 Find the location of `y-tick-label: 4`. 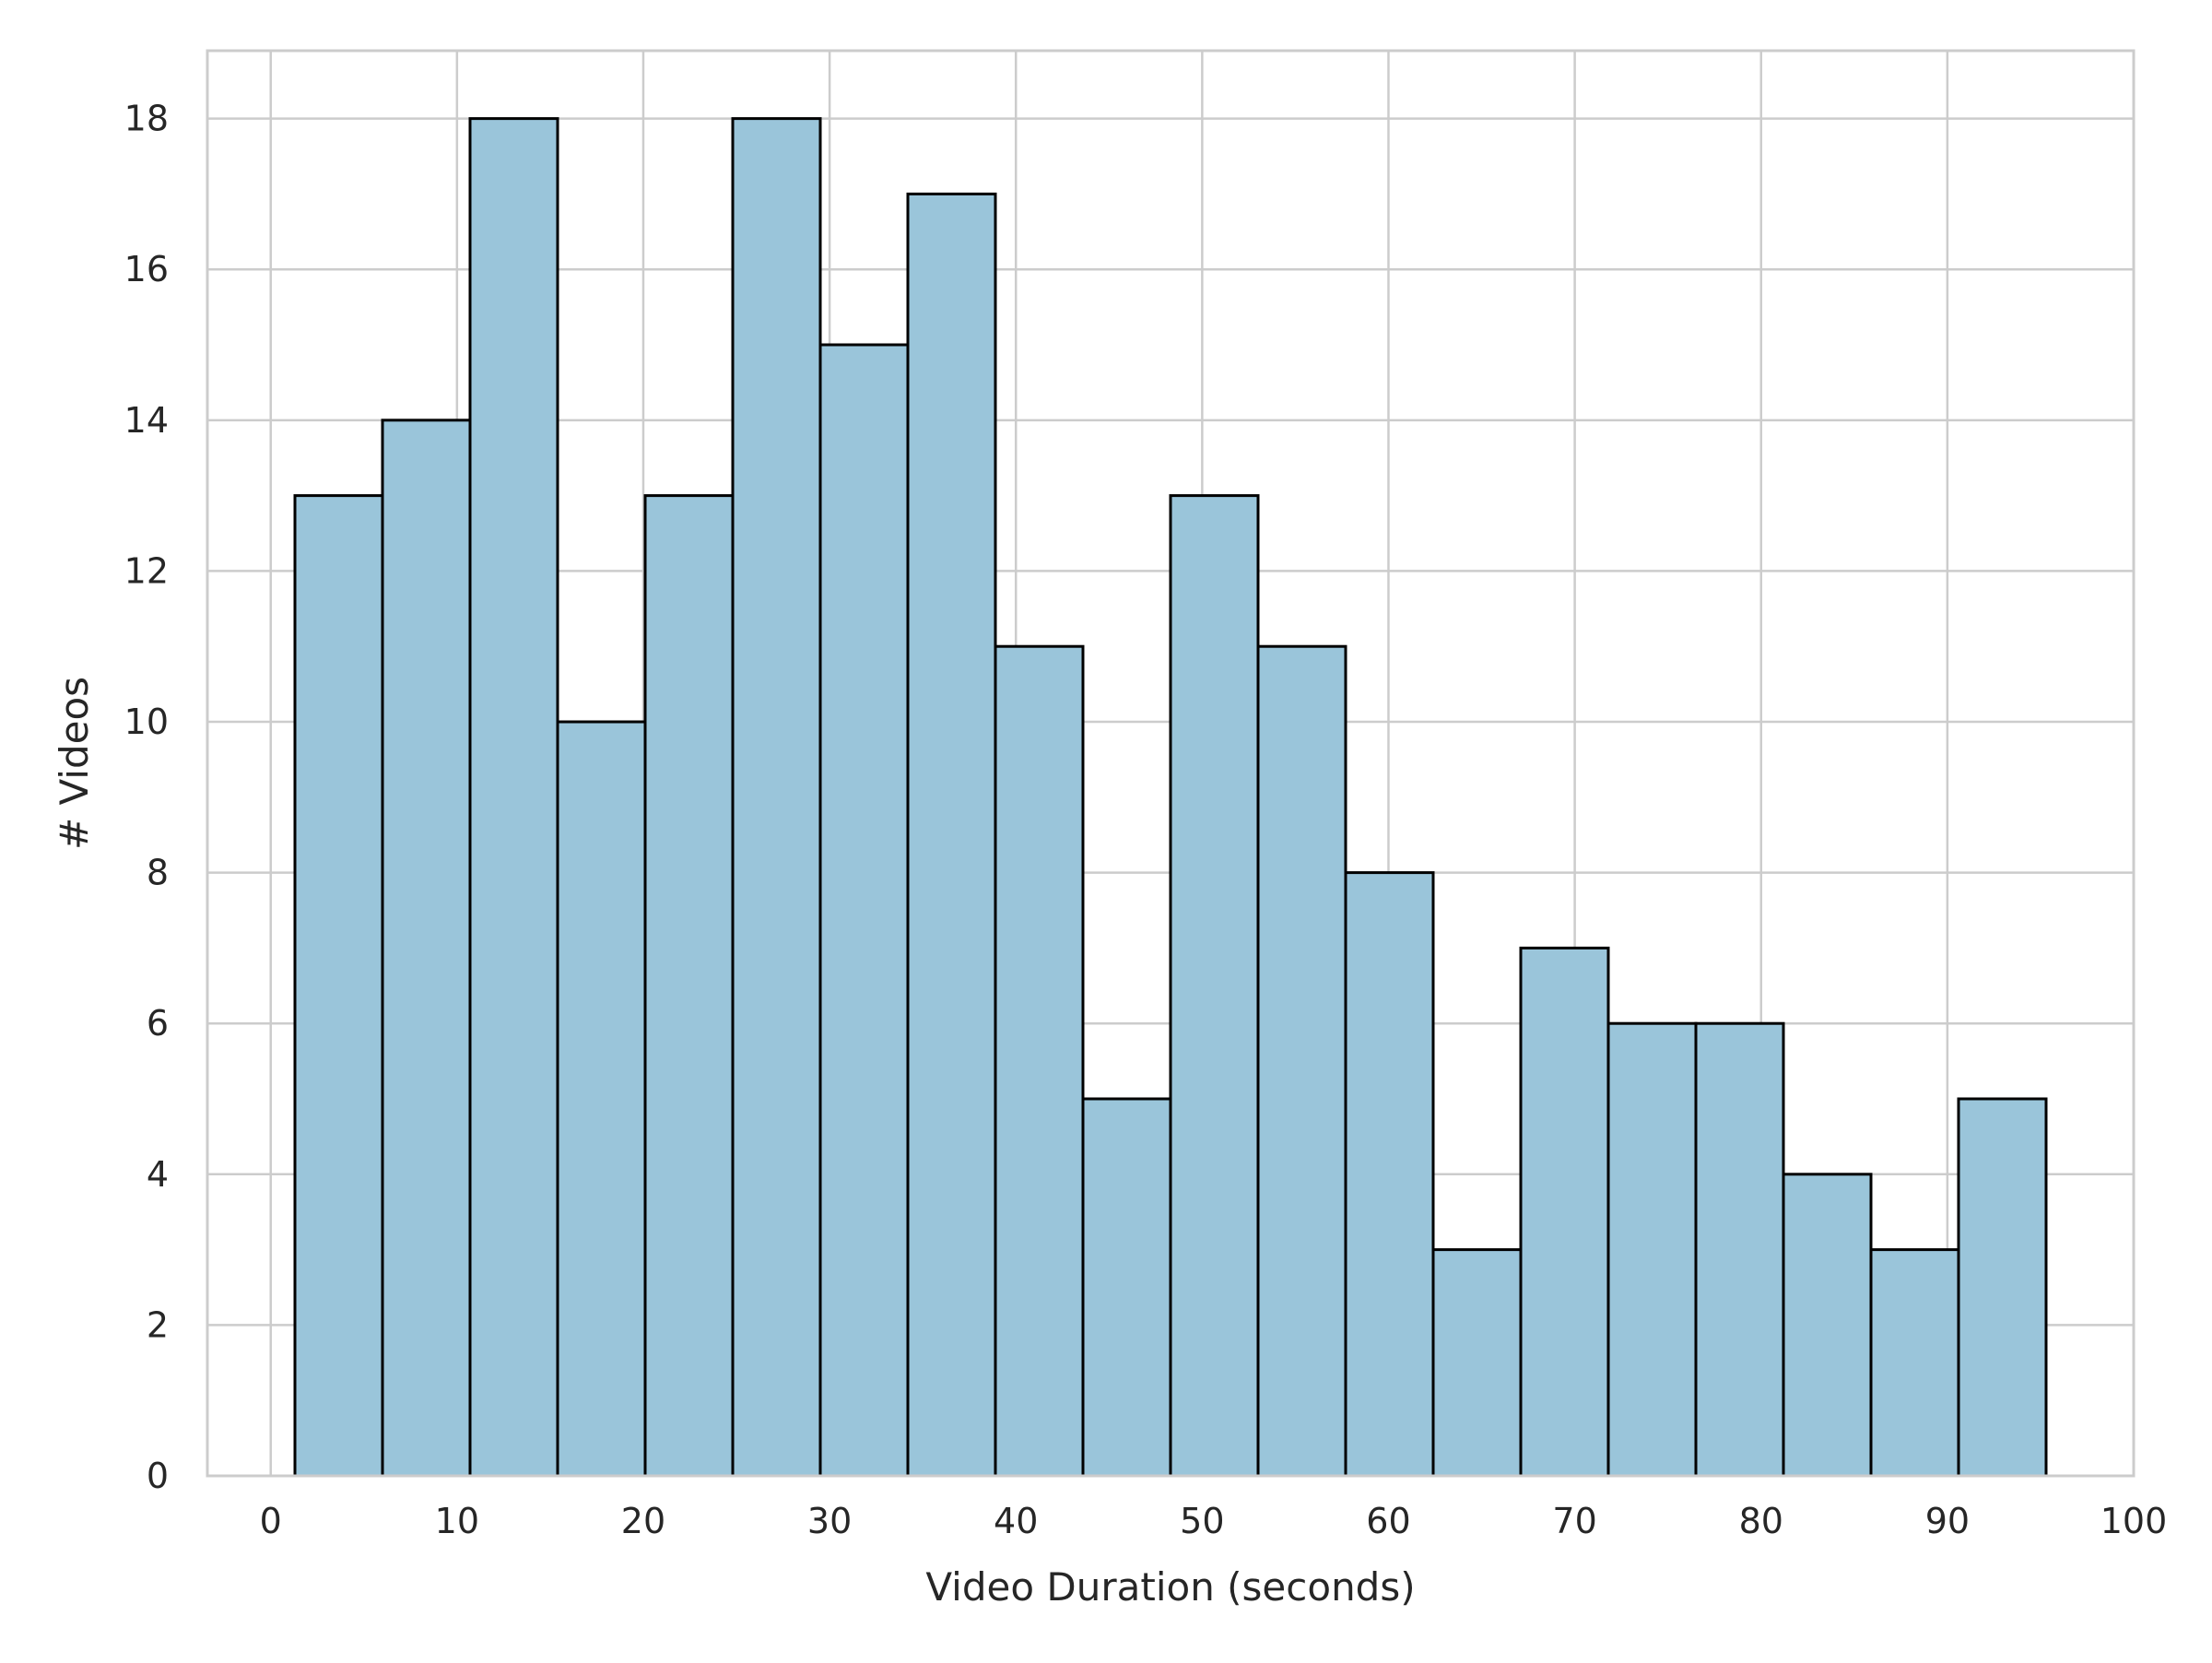

y-tick-label: 4 is located at coordinates (158, 1174).